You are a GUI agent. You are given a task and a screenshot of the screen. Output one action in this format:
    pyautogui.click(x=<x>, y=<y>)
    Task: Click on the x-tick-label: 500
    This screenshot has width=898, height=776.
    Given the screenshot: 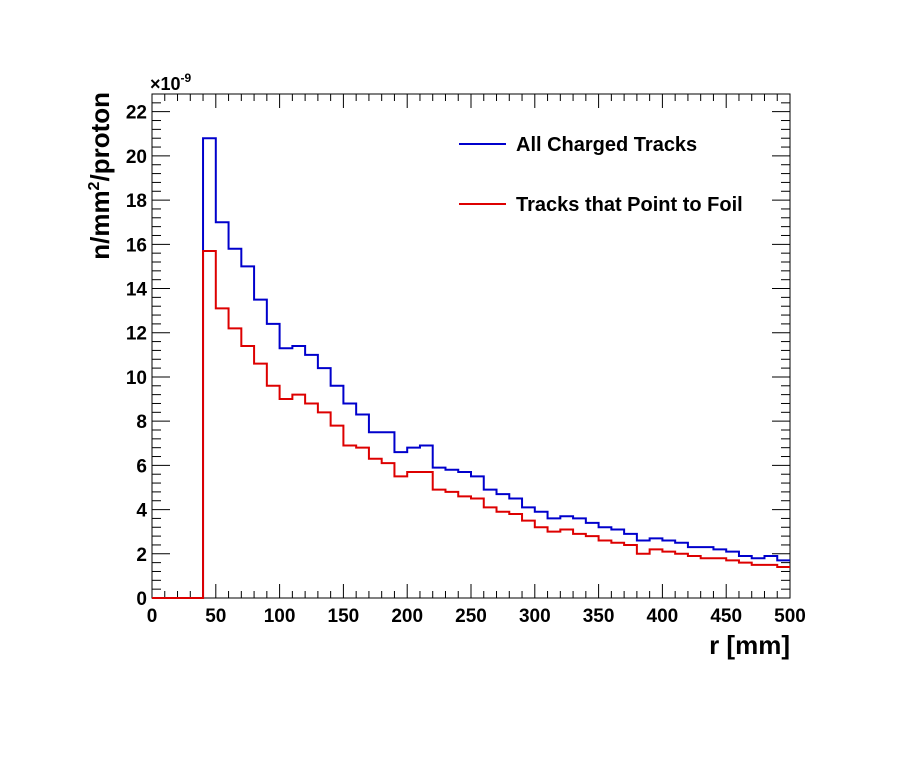 What is the action you would take?
    pyautogui.click(x=790, y=616)
    